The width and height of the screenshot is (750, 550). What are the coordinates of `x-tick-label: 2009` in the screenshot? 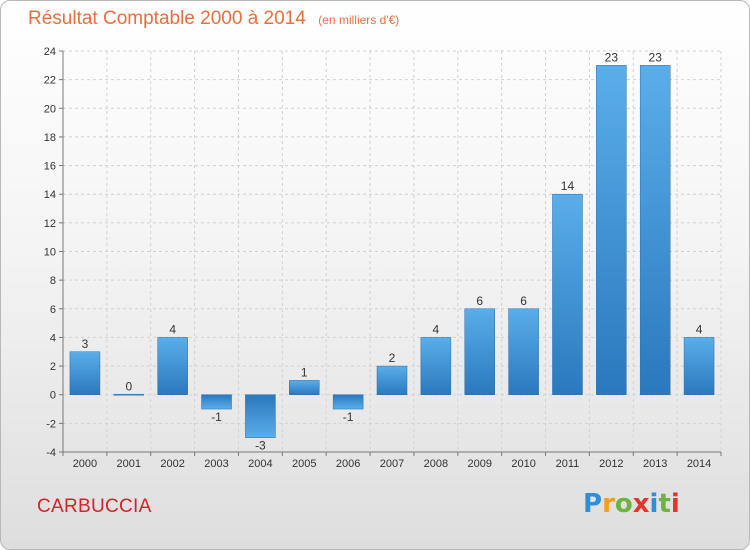 It's located at (479, 464).